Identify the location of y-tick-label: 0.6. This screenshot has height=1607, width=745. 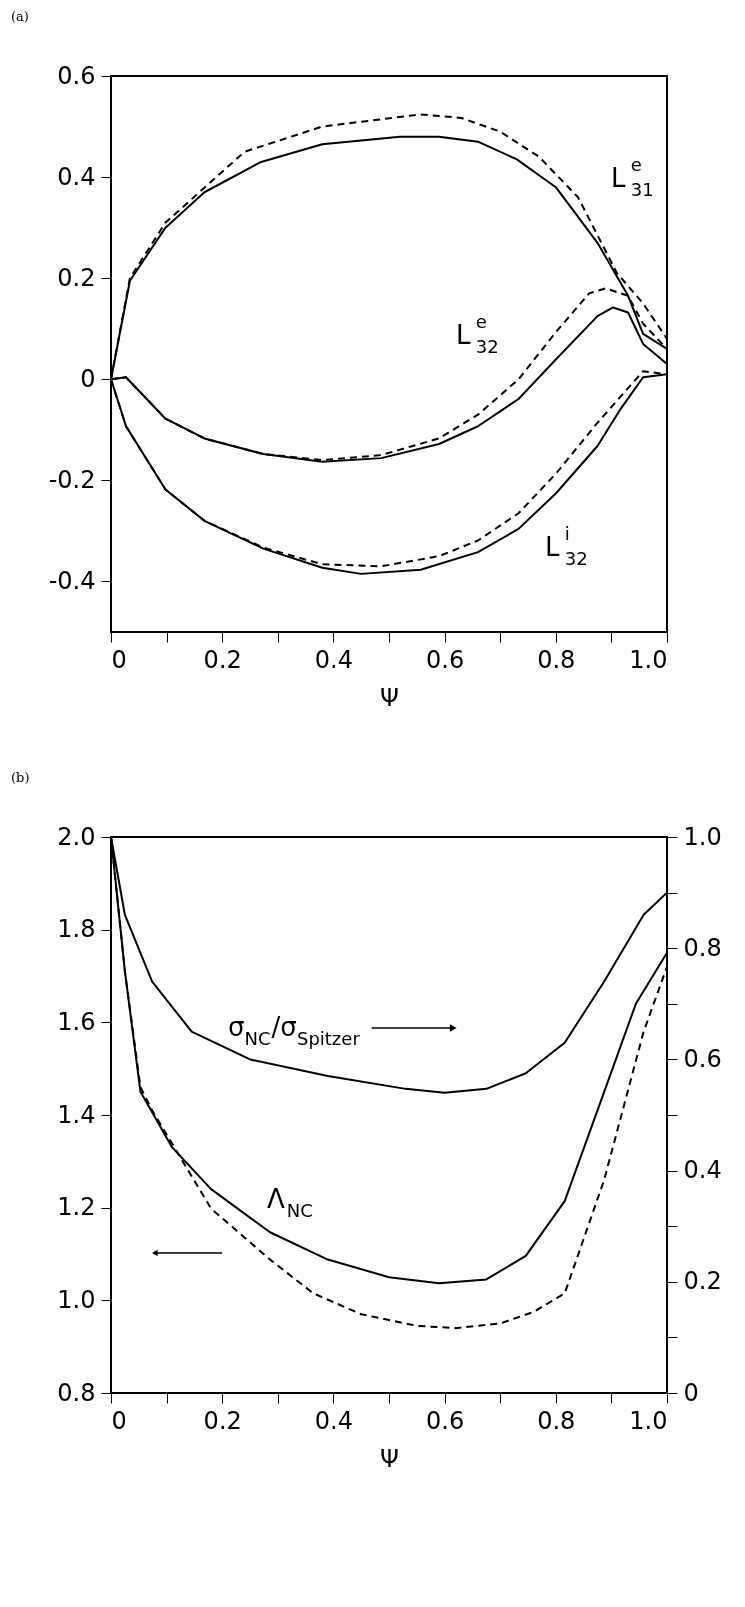
(76, 75).